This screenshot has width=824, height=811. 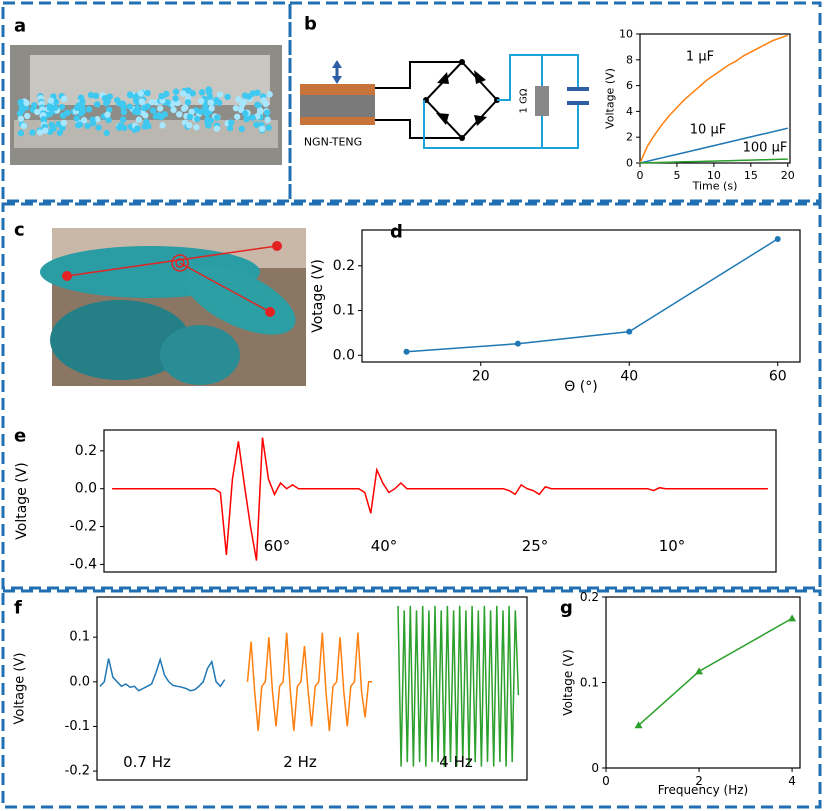 I want to click on photo-led-array, so click(x=146, y=105).